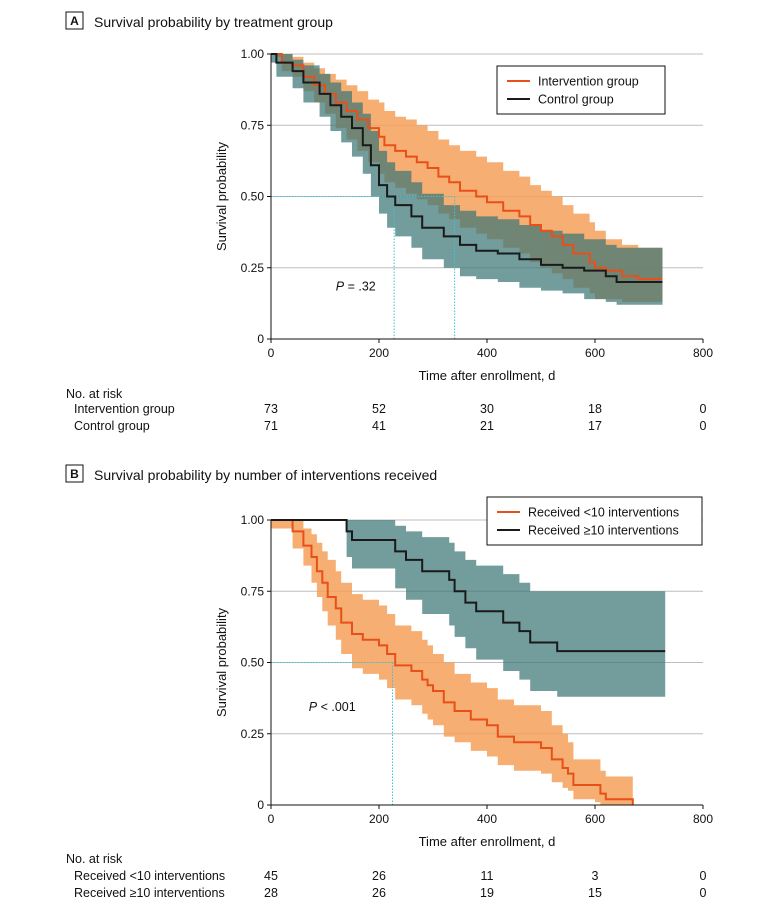 This screenshot has width=780, height=912. What do you see at coordinates (576, 100) in the screenshot?
I see `legend-label: Control group` at bounding box center [576, 100].